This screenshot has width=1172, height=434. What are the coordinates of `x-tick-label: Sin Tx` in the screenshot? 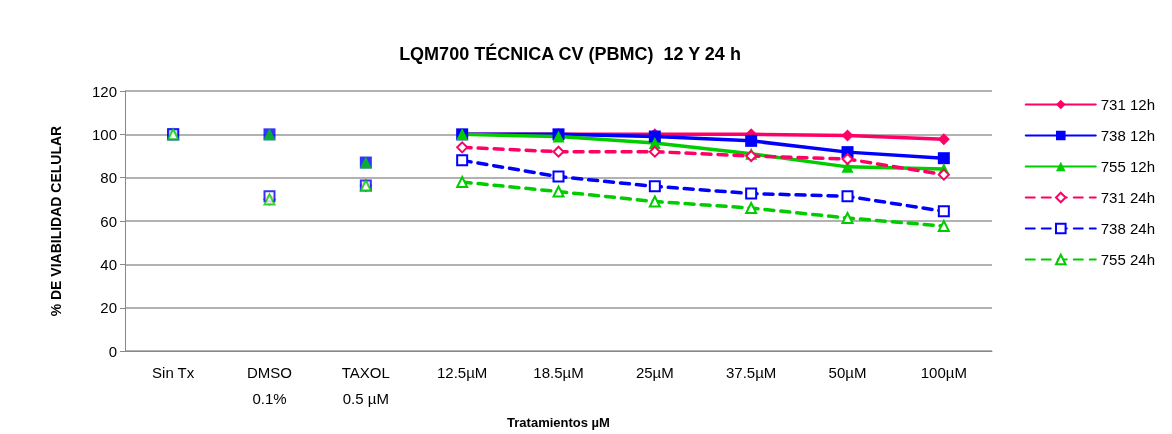 It's located at (173, 372).